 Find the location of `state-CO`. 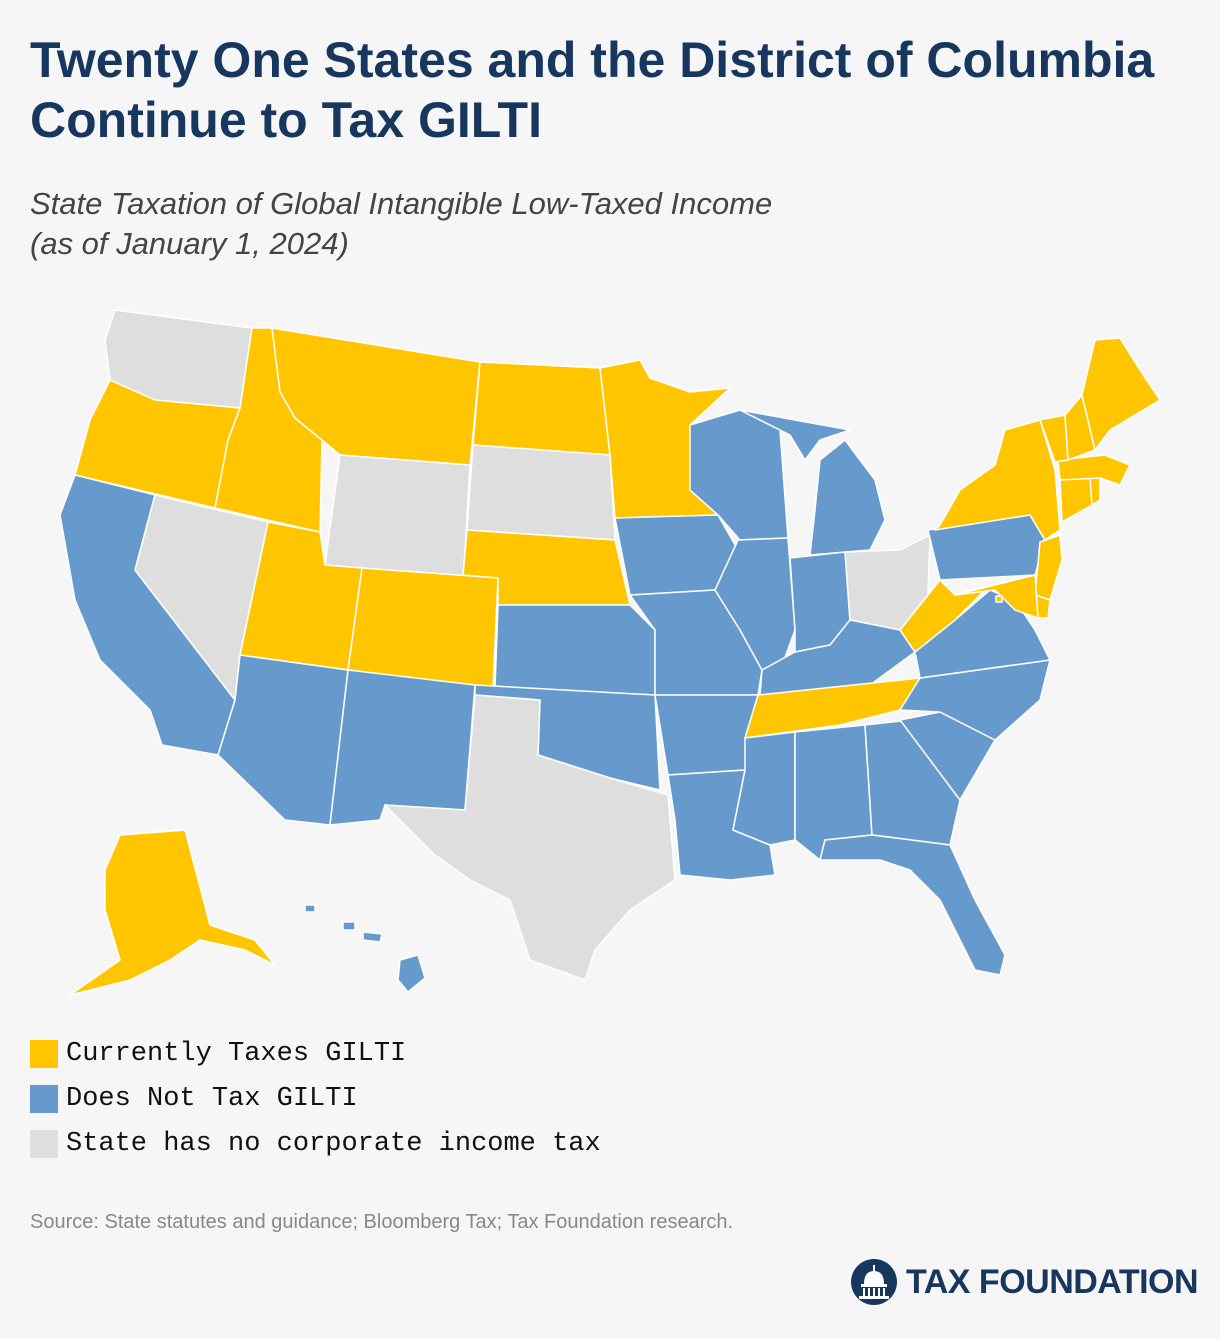

state-CO is located at coordinates (423, 628).